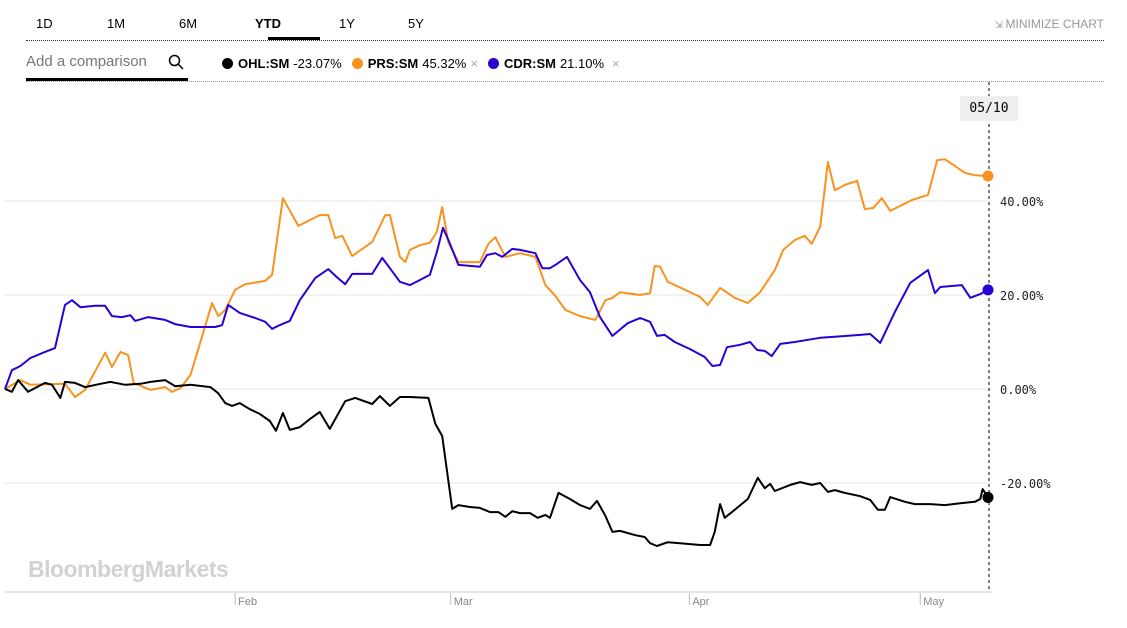 The image size is (1127, 628). Describe the element at coordinates (264, 63) in the screenshot. I see `legend-ticker: OHL:SM` at that location.